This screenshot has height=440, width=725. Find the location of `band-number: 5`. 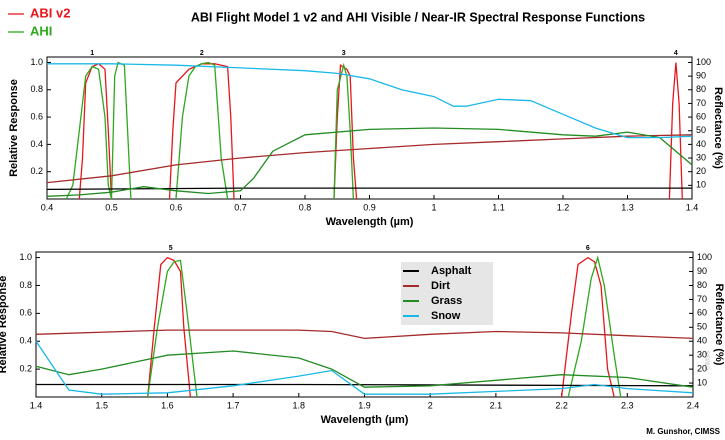

band-number: 5 is located at coordinates (171, 248).